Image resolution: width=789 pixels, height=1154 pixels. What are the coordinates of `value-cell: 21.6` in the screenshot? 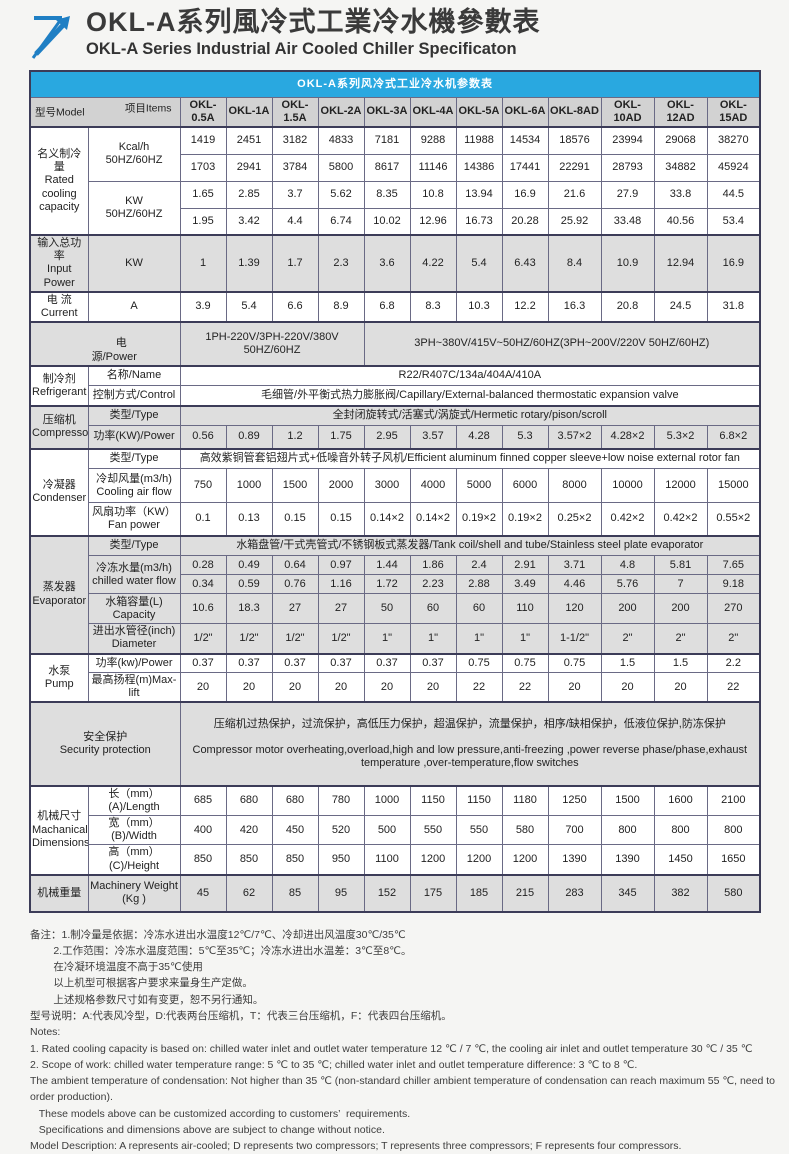 It's located at (574, 194).